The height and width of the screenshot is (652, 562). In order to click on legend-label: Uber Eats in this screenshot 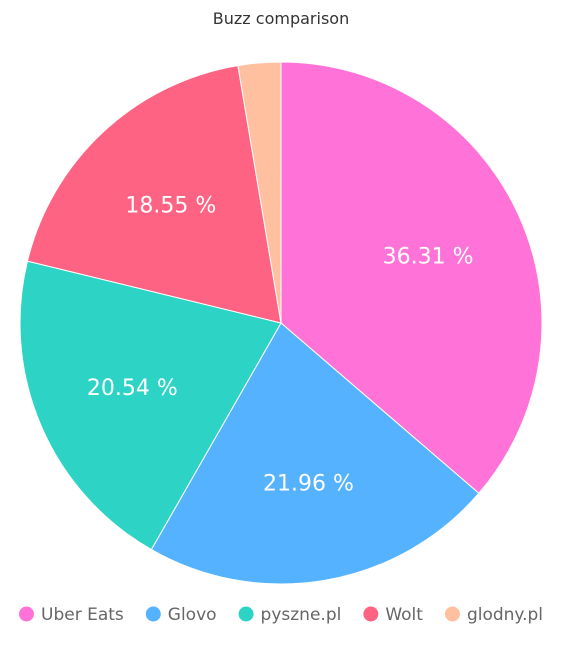, I will do `click(82, 615)`.